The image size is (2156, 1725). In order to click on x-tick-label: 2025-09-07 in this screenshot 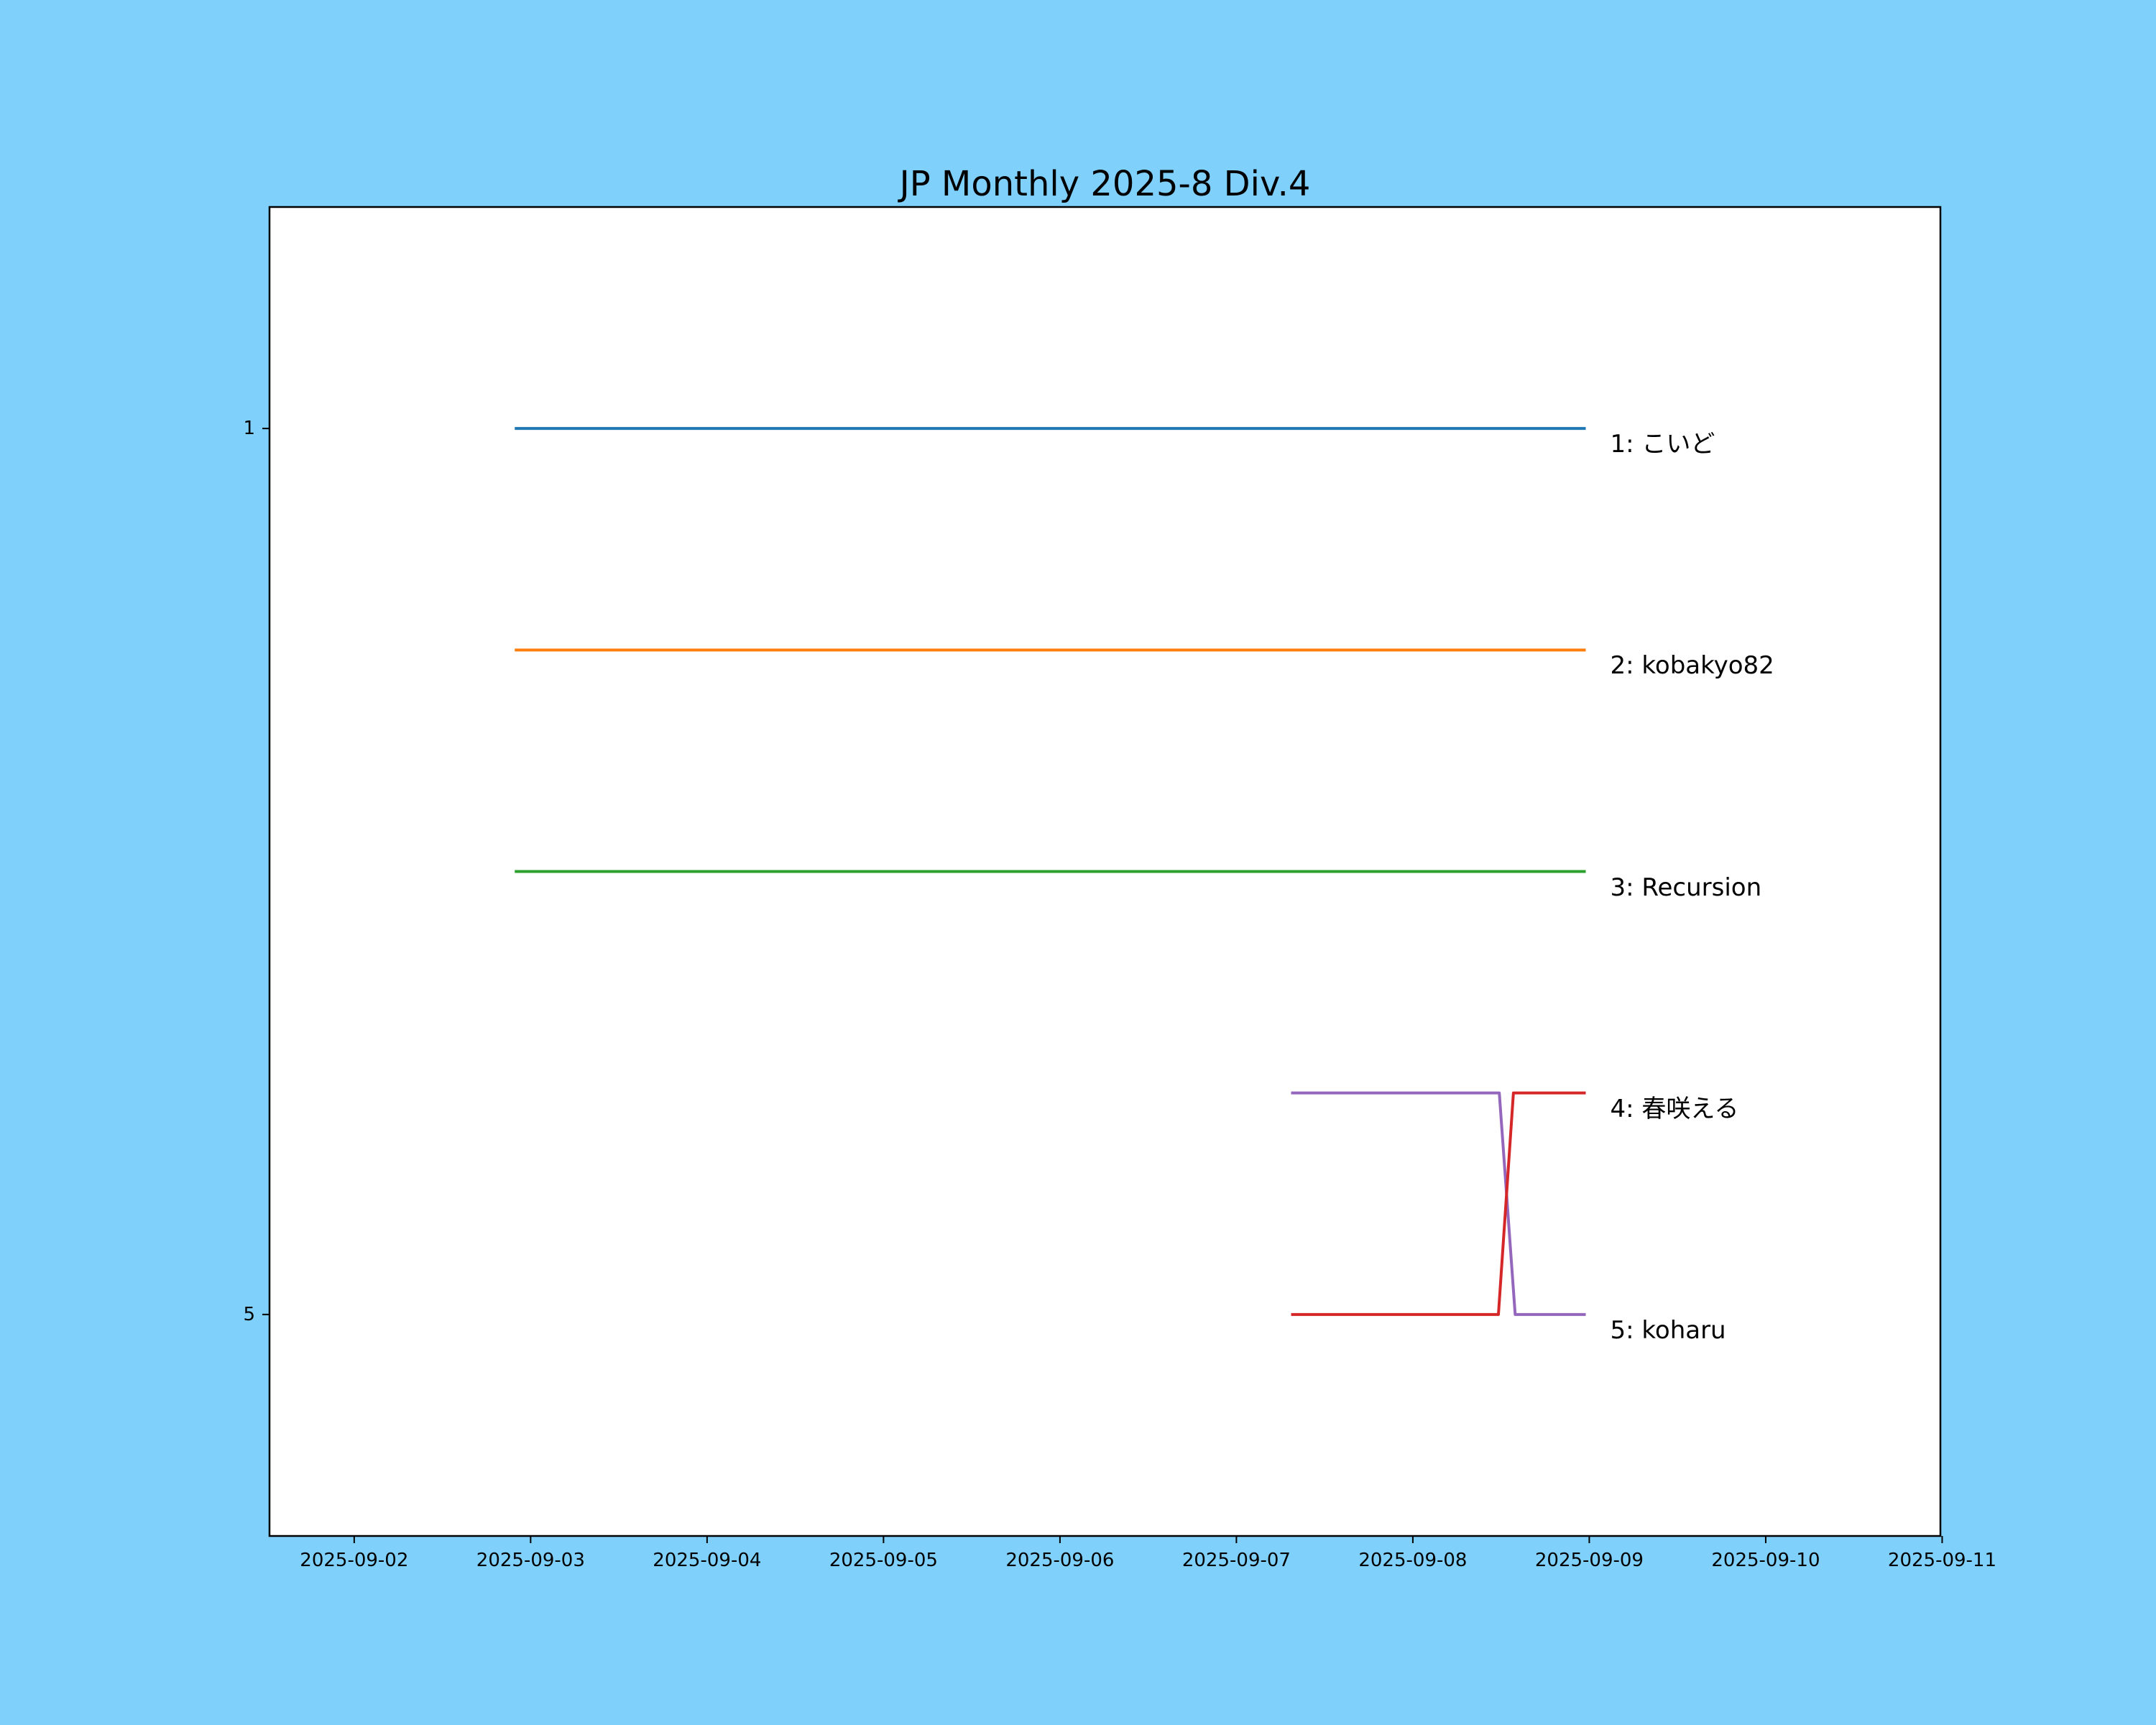, I will do `click(1236, 1560)`.